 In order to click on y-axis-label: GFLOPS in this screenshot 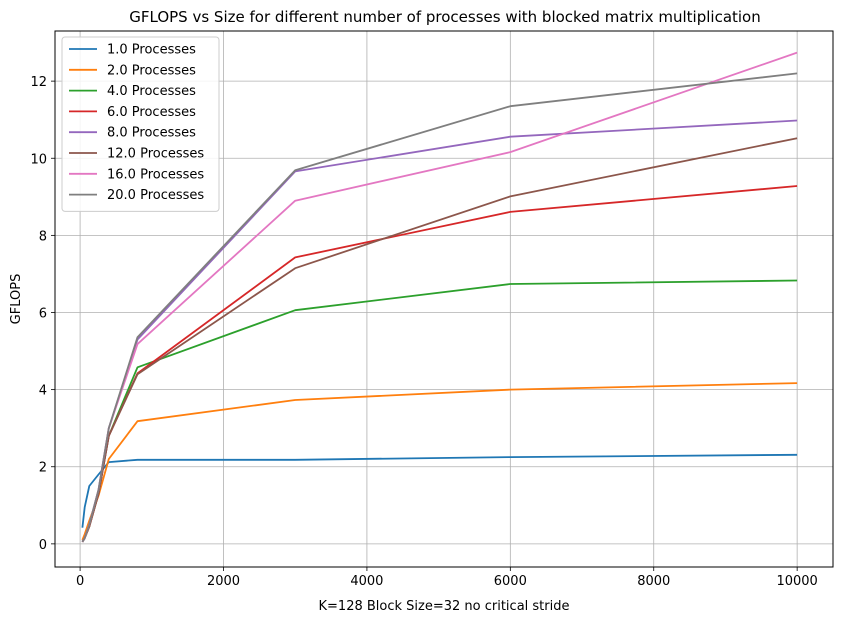, I will do `click(16, 299)`.